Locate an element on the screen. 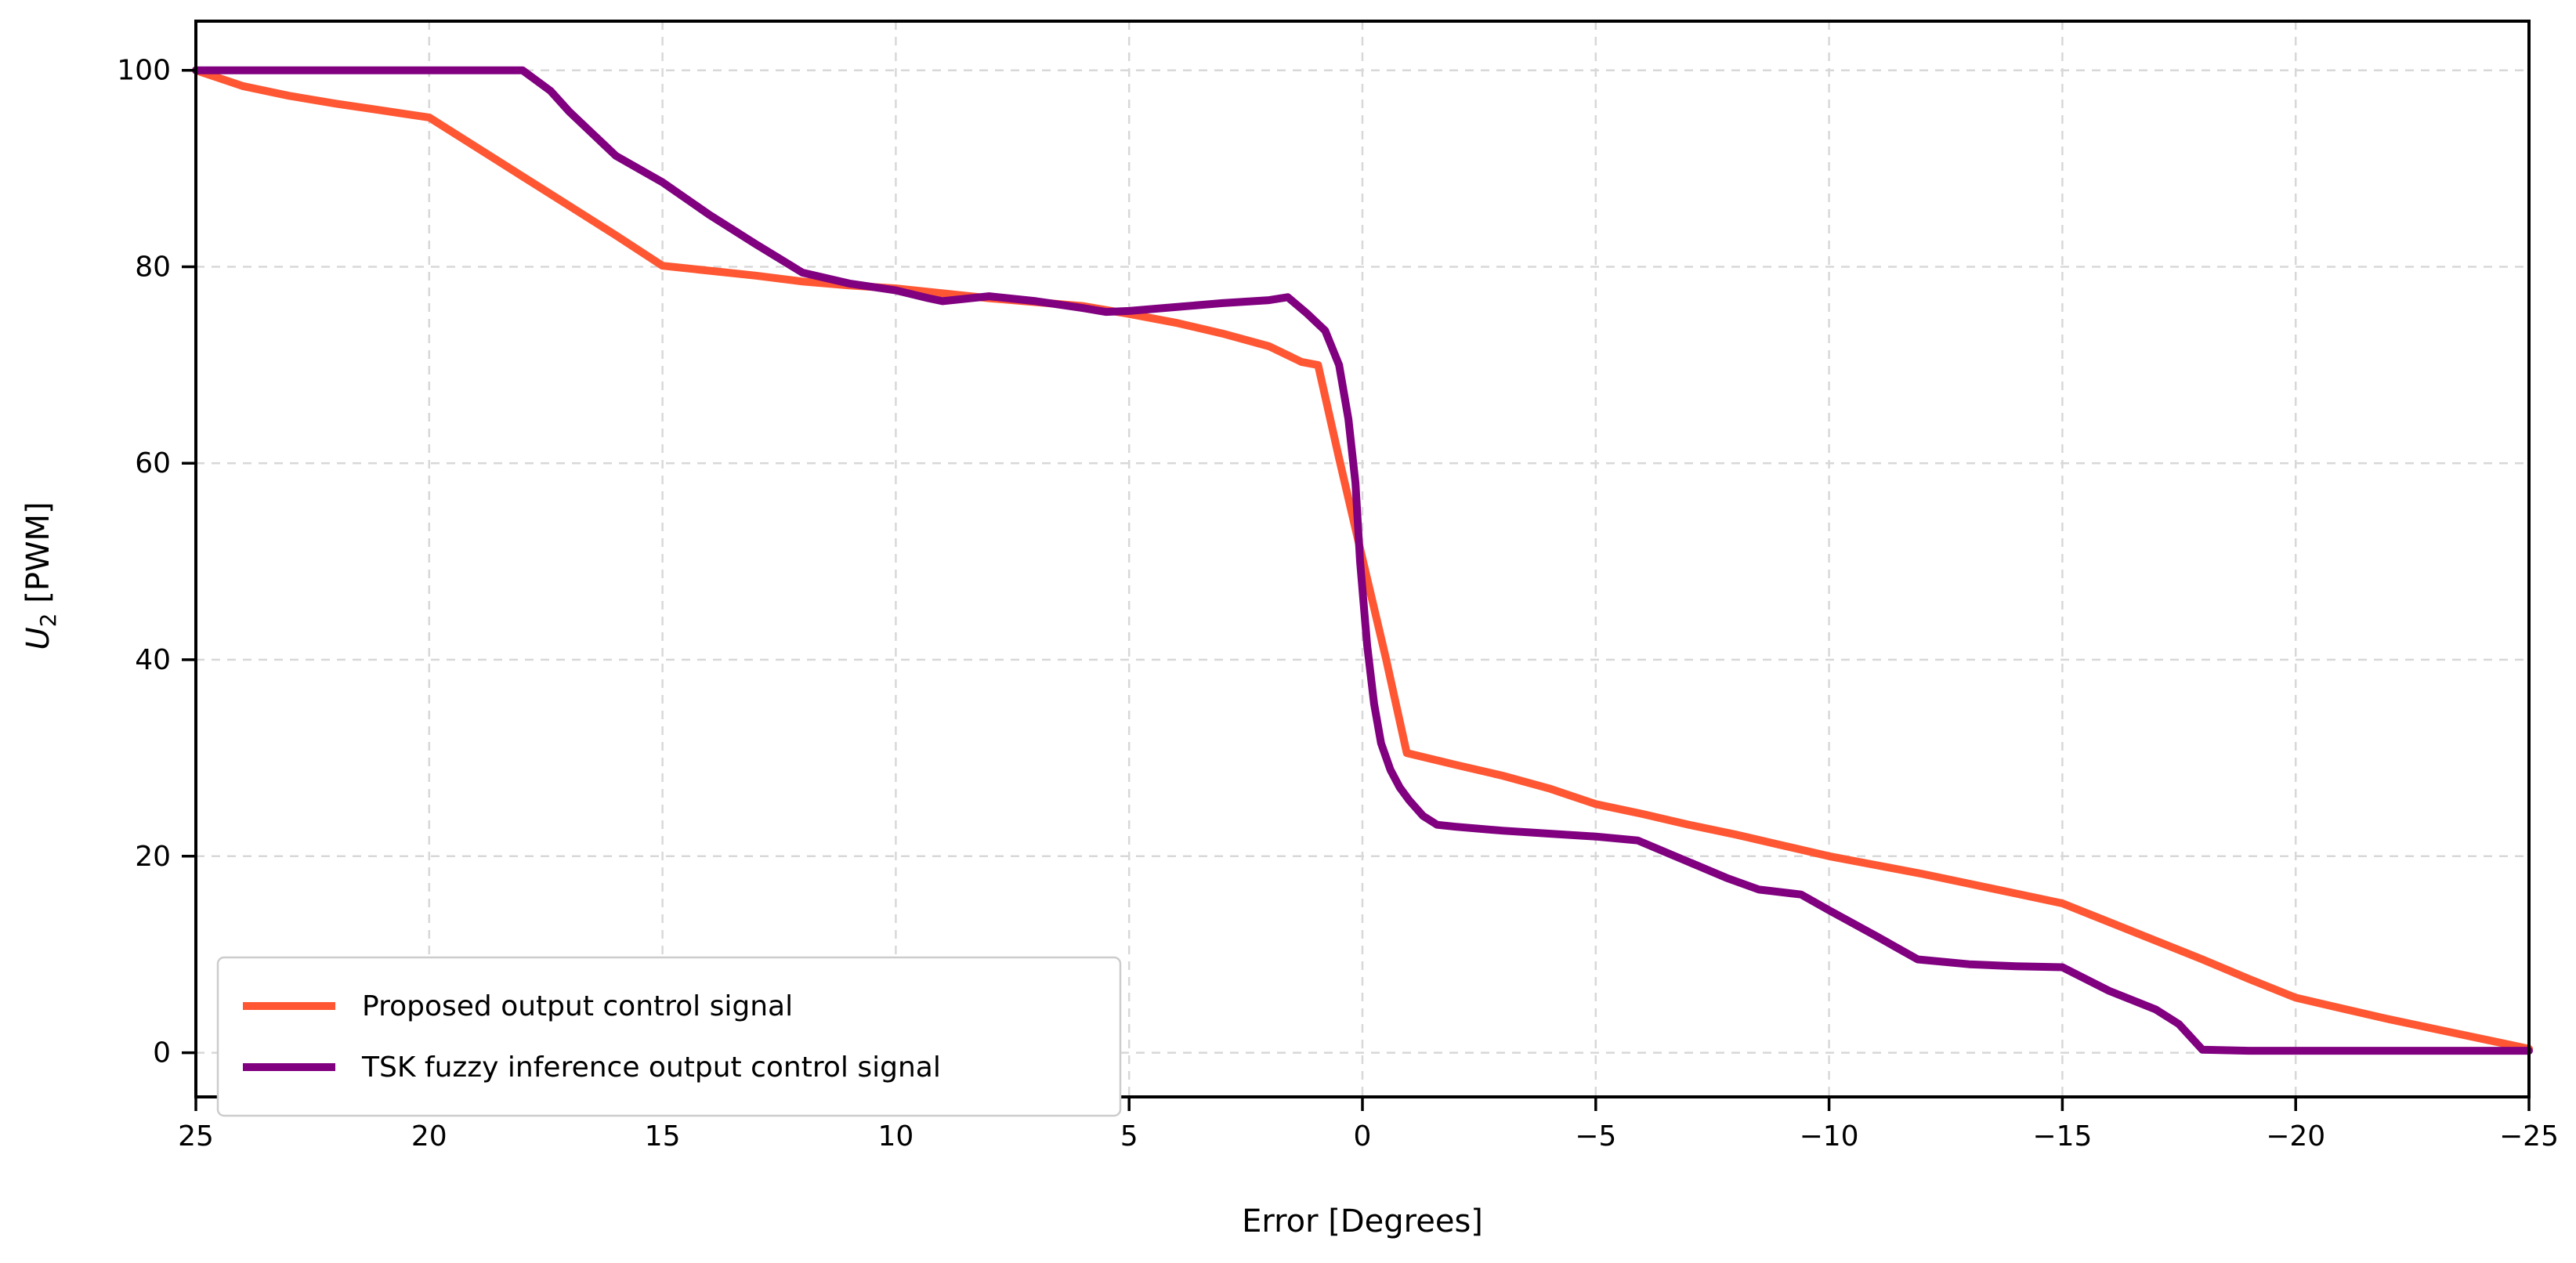 Image resolution: width=2576 pixels, height=1263 pixels. x-tick-label: 25 is located at coordinates (196, 1136).